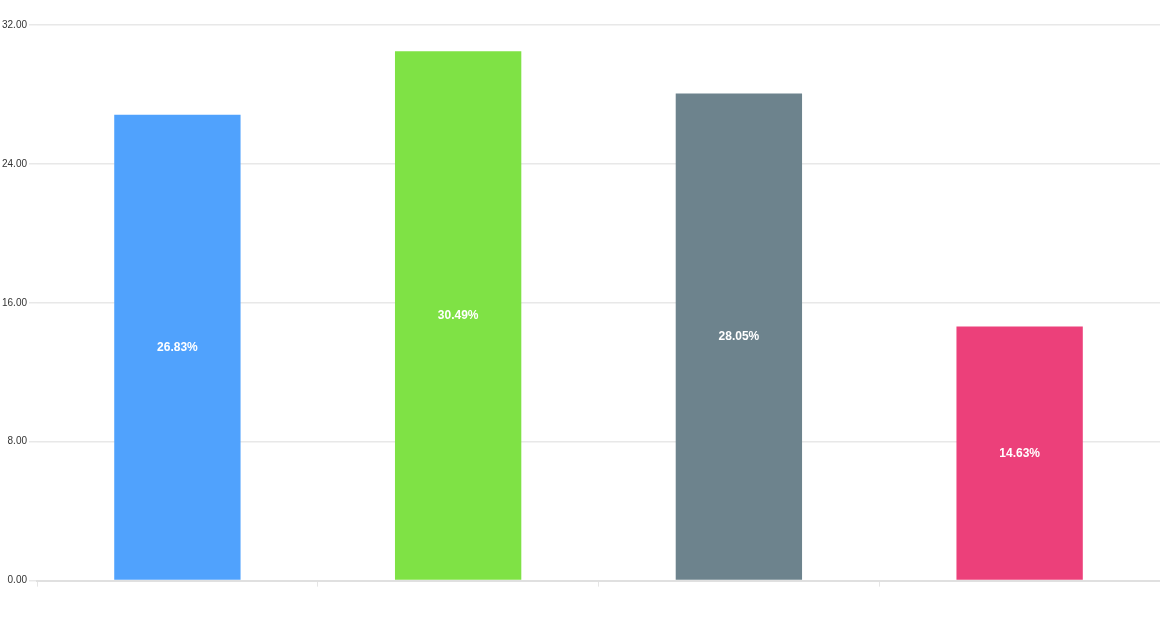  Describe the element at coordinates (17, 441) in the screenshot. I see `y-tick-label: 8.00` at that location.